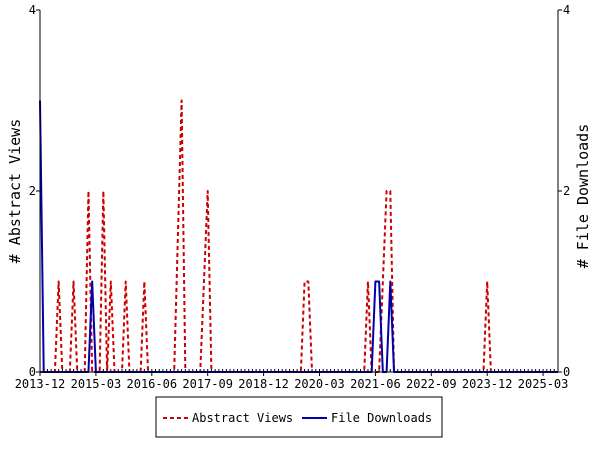 This screenshot has height=450, width=600. Describe the element at coordinates (207, 384) in the screenshot. I see `x-tick-label: 2017-09` at that location.